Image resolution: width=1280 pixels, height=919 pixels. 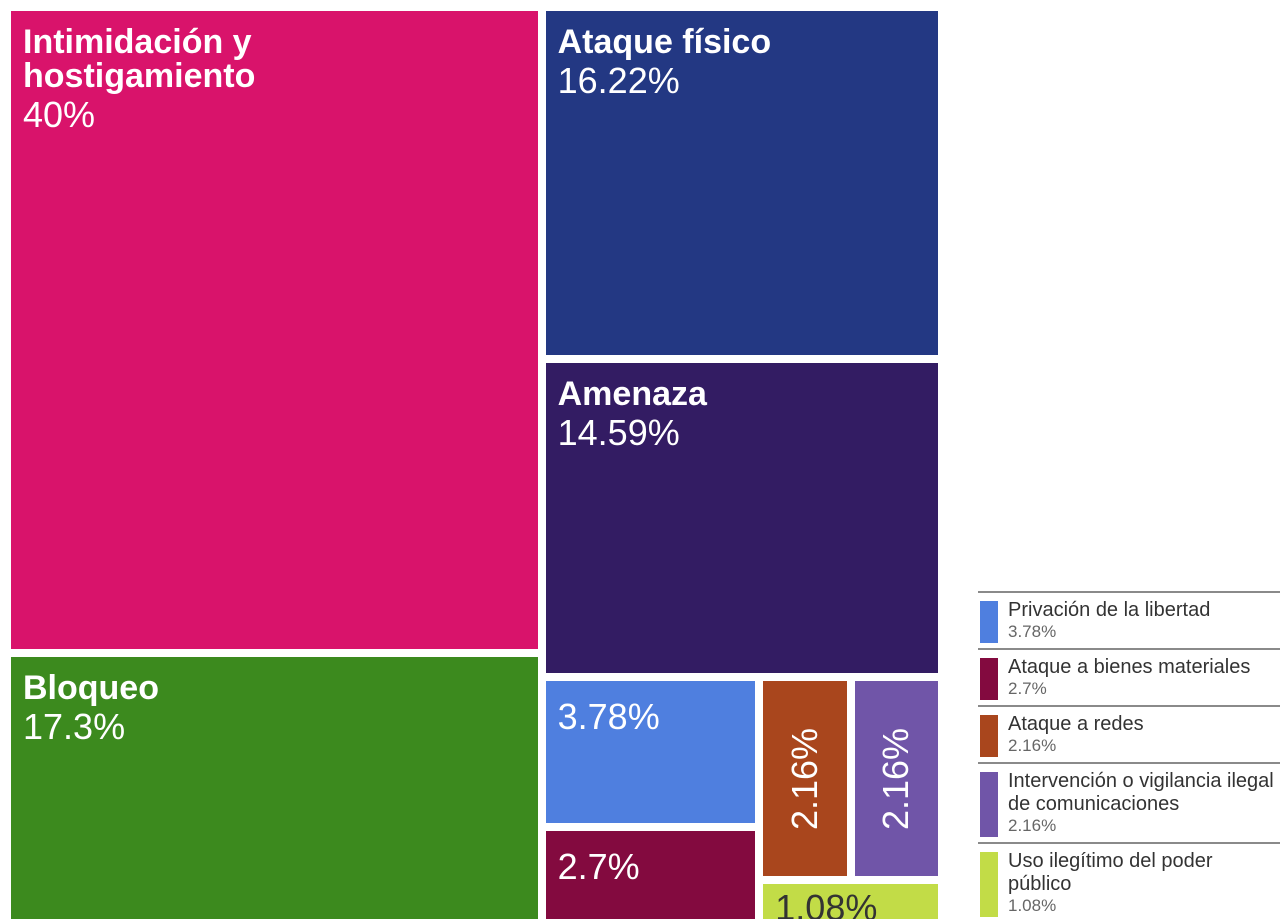 I want to click on tile: Bloqueo 17.3%, so click(x=274, y=788).